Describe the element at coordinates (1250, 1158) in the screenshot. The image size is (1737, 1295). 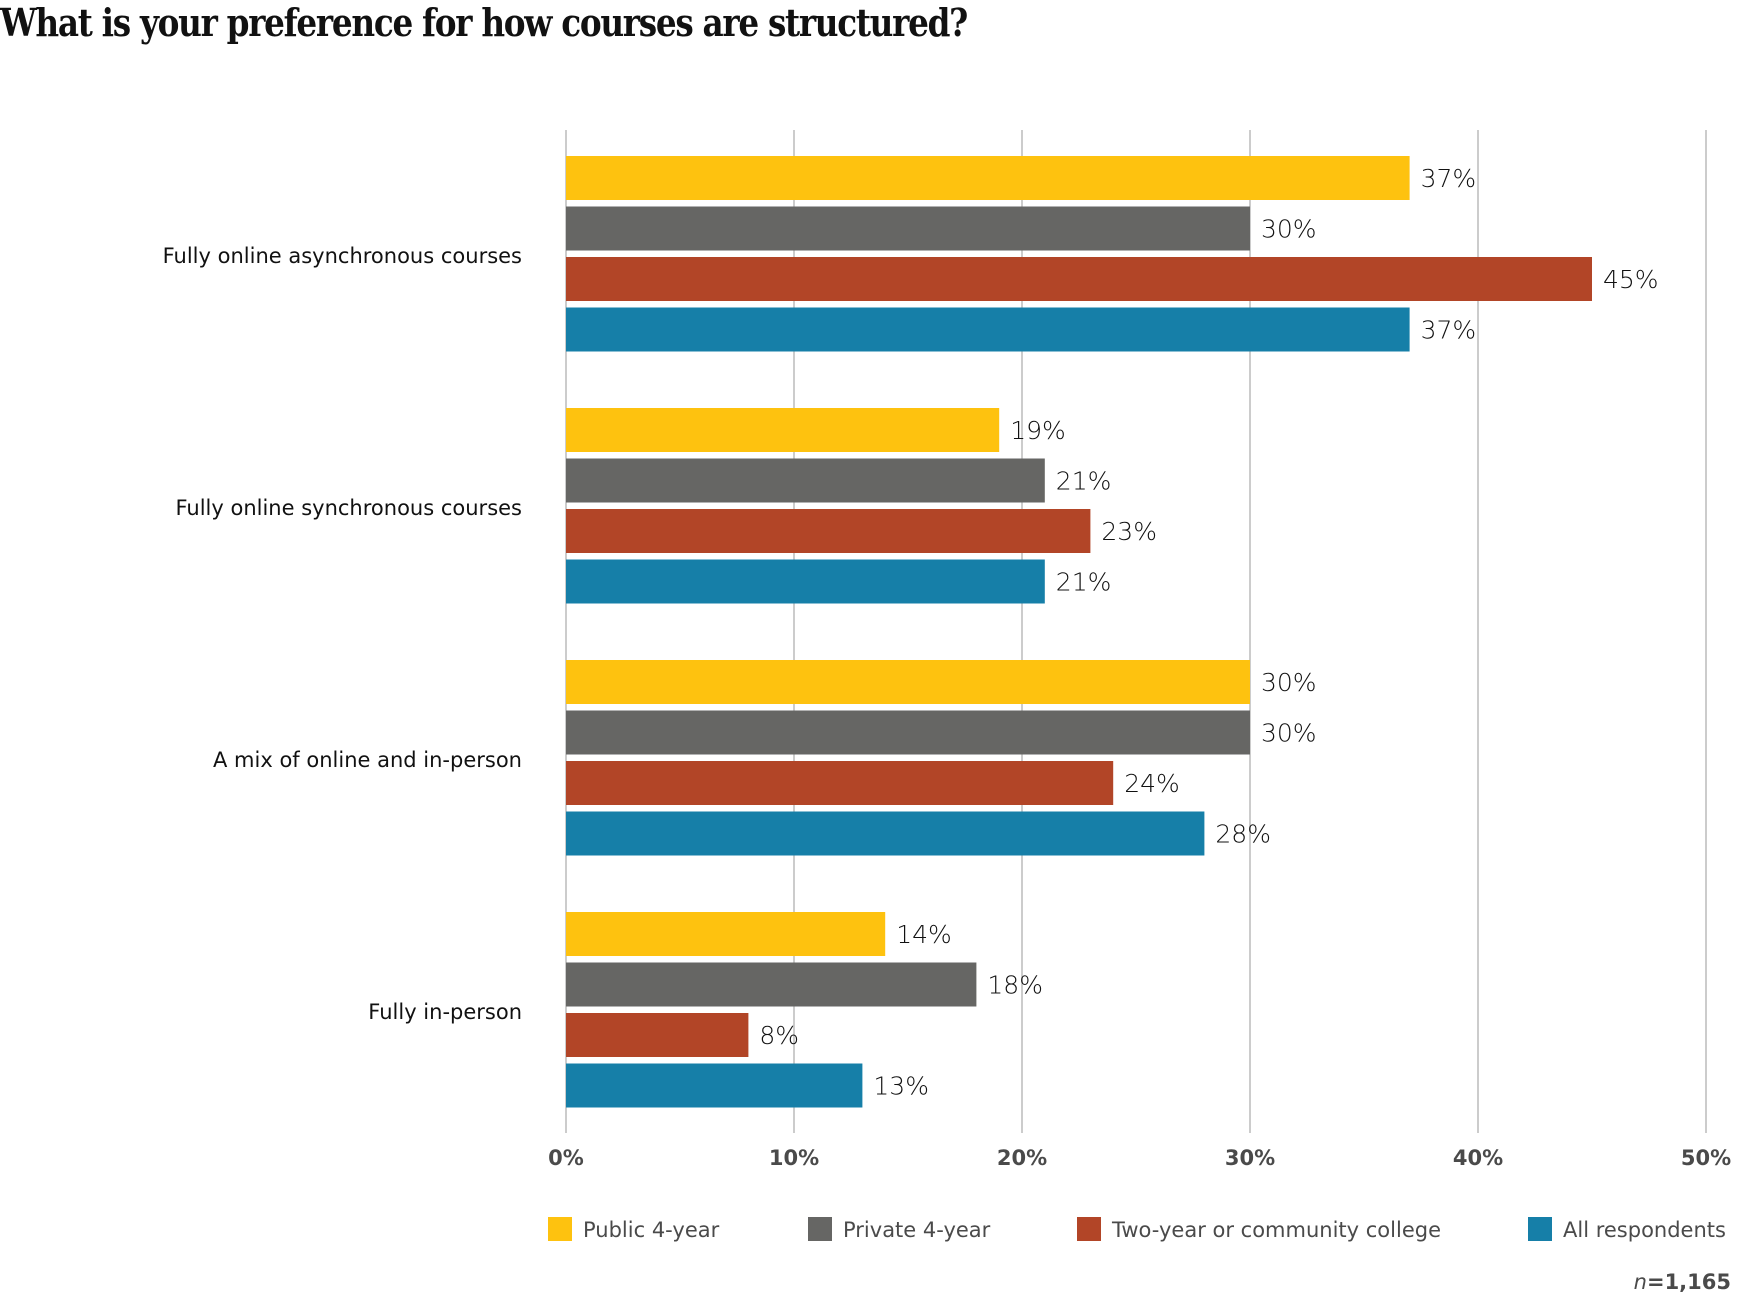
I see `x-tick-label: 30%` at that location.